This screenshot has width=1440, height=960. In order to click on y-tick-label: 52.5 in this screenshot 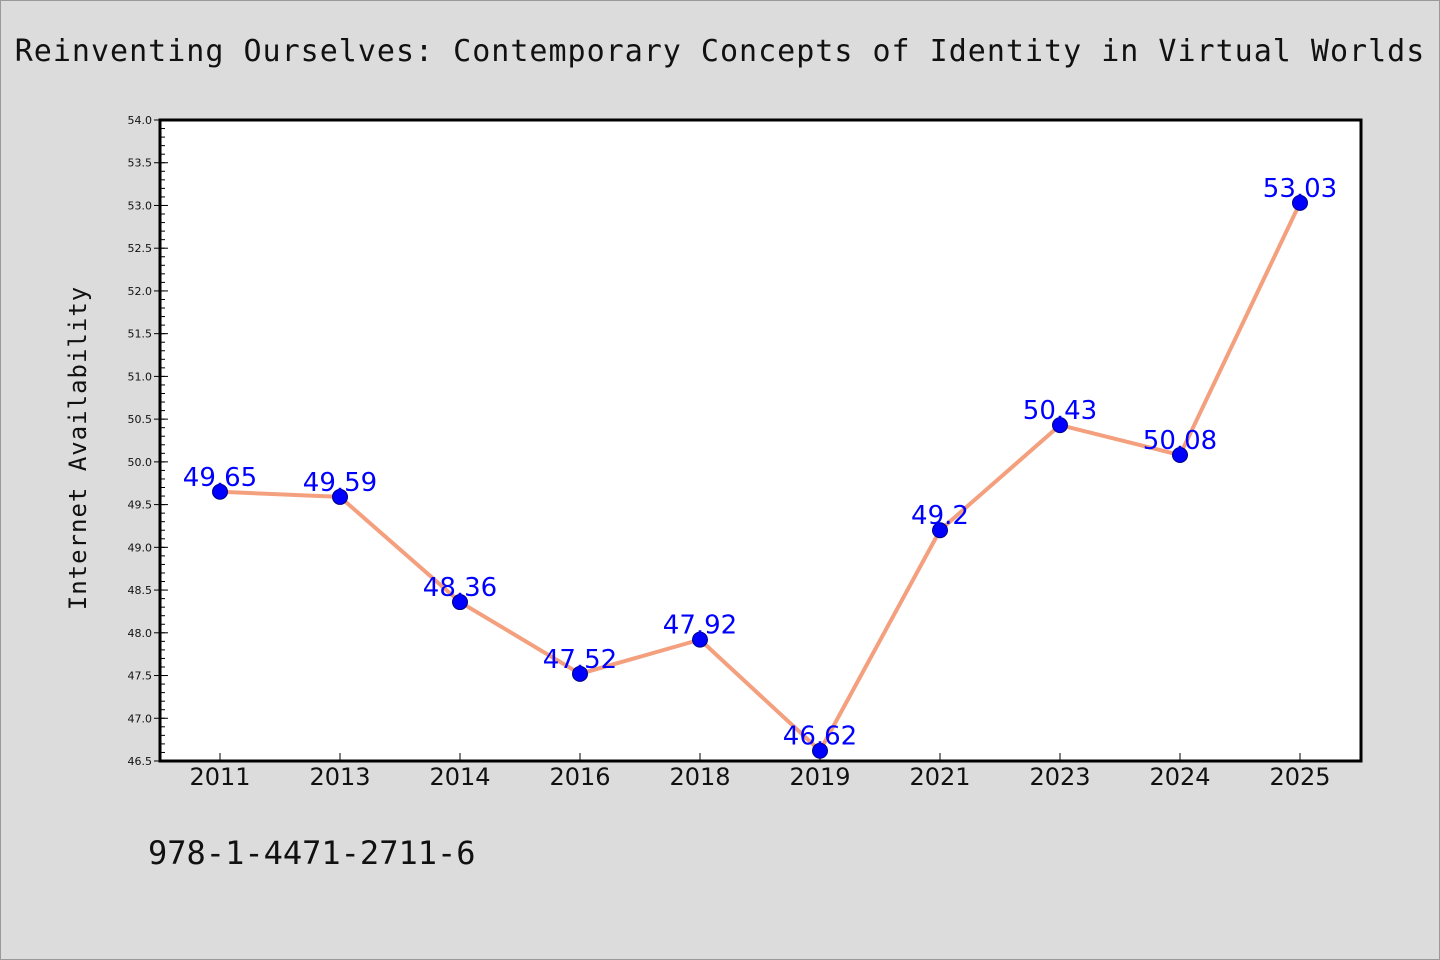, I will do `click(140, 248)`.